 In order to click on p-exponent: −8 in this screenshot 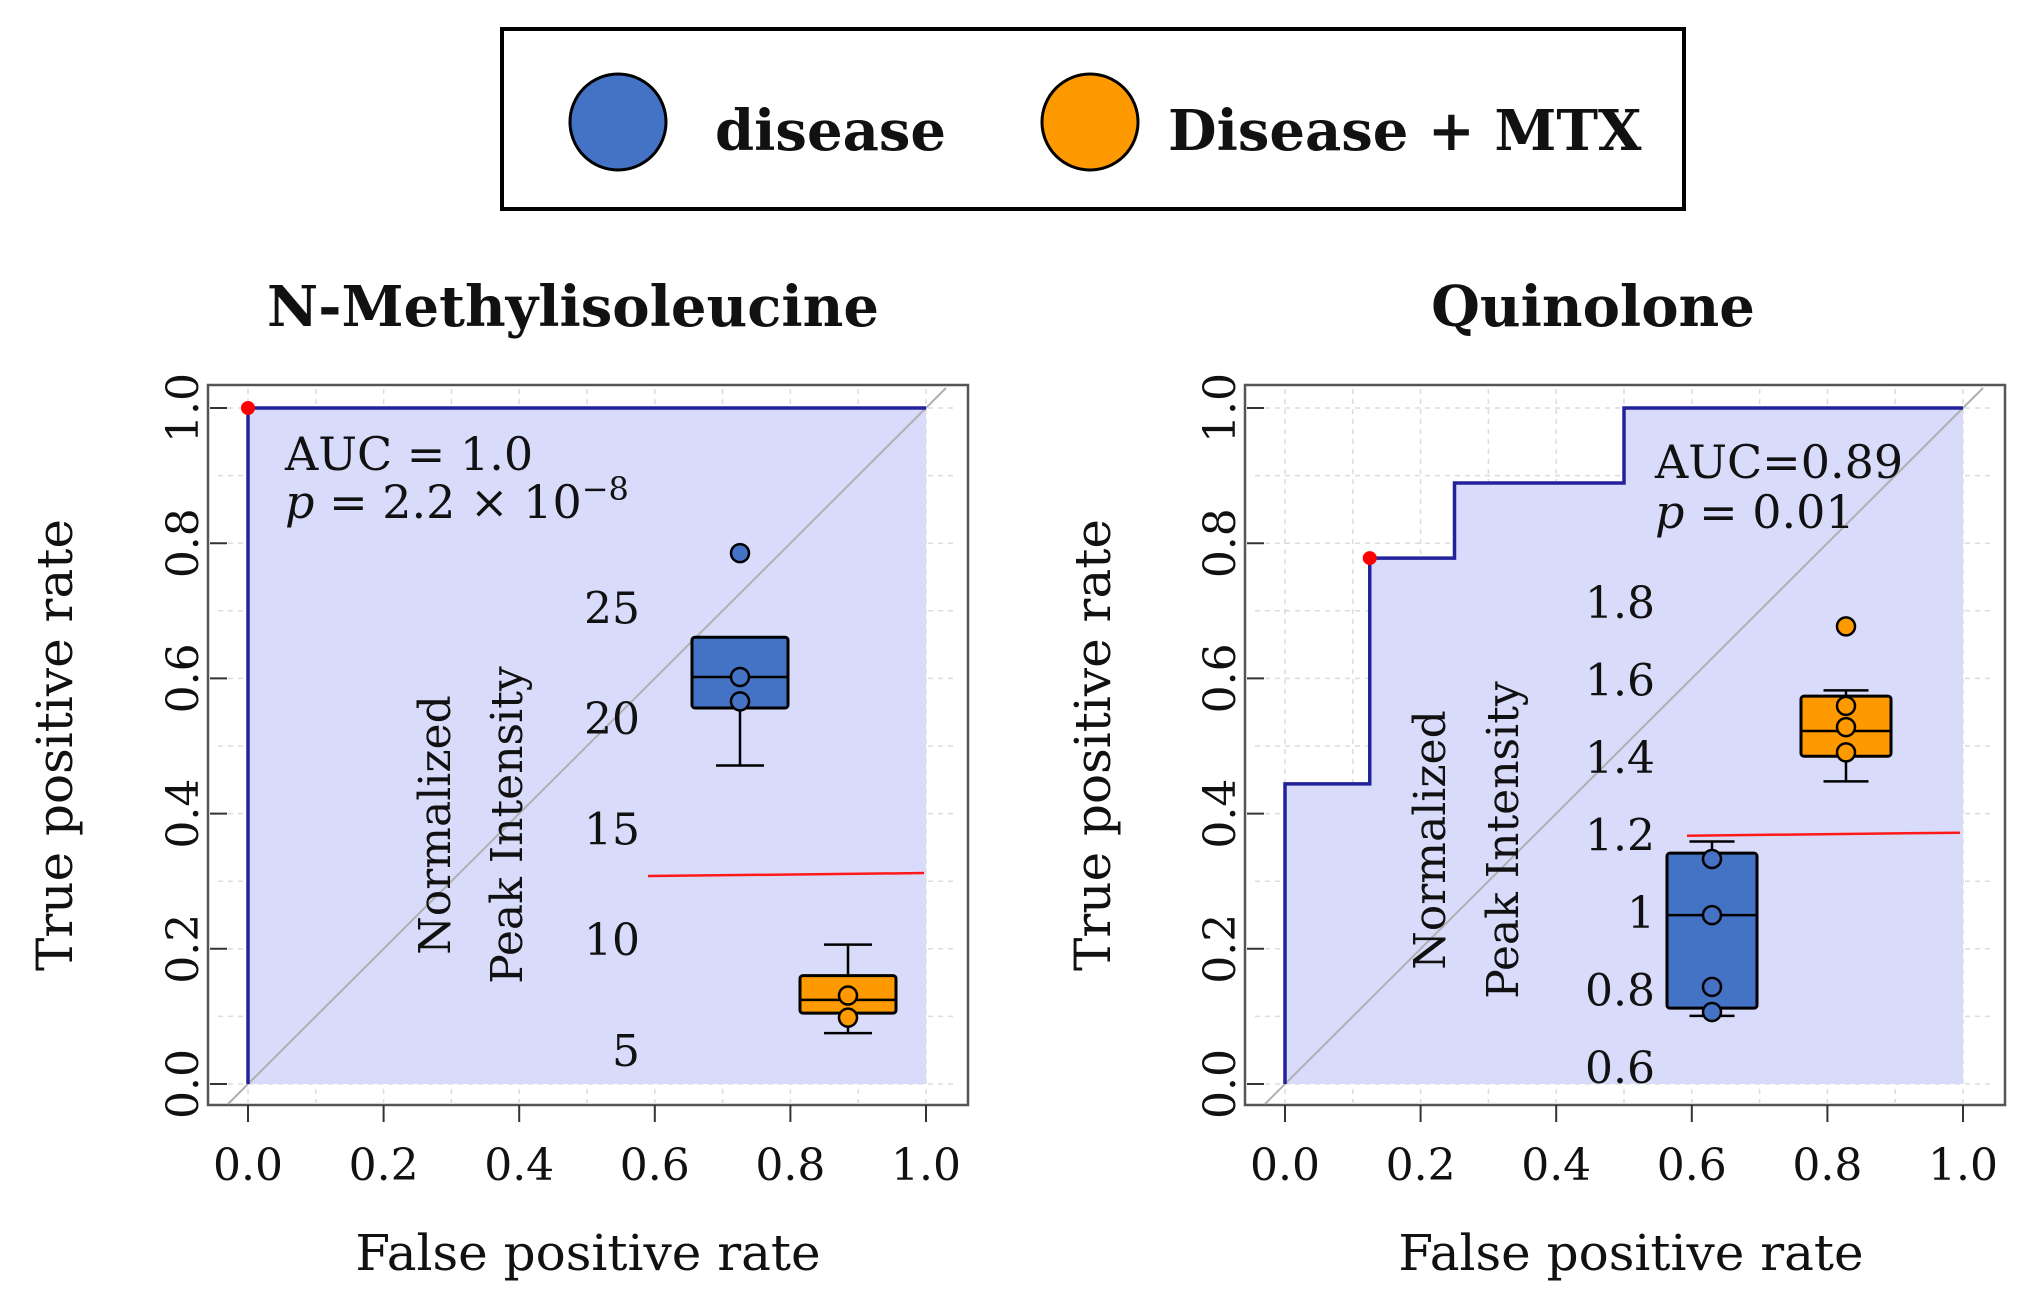, I will do `click(605, 489)`.